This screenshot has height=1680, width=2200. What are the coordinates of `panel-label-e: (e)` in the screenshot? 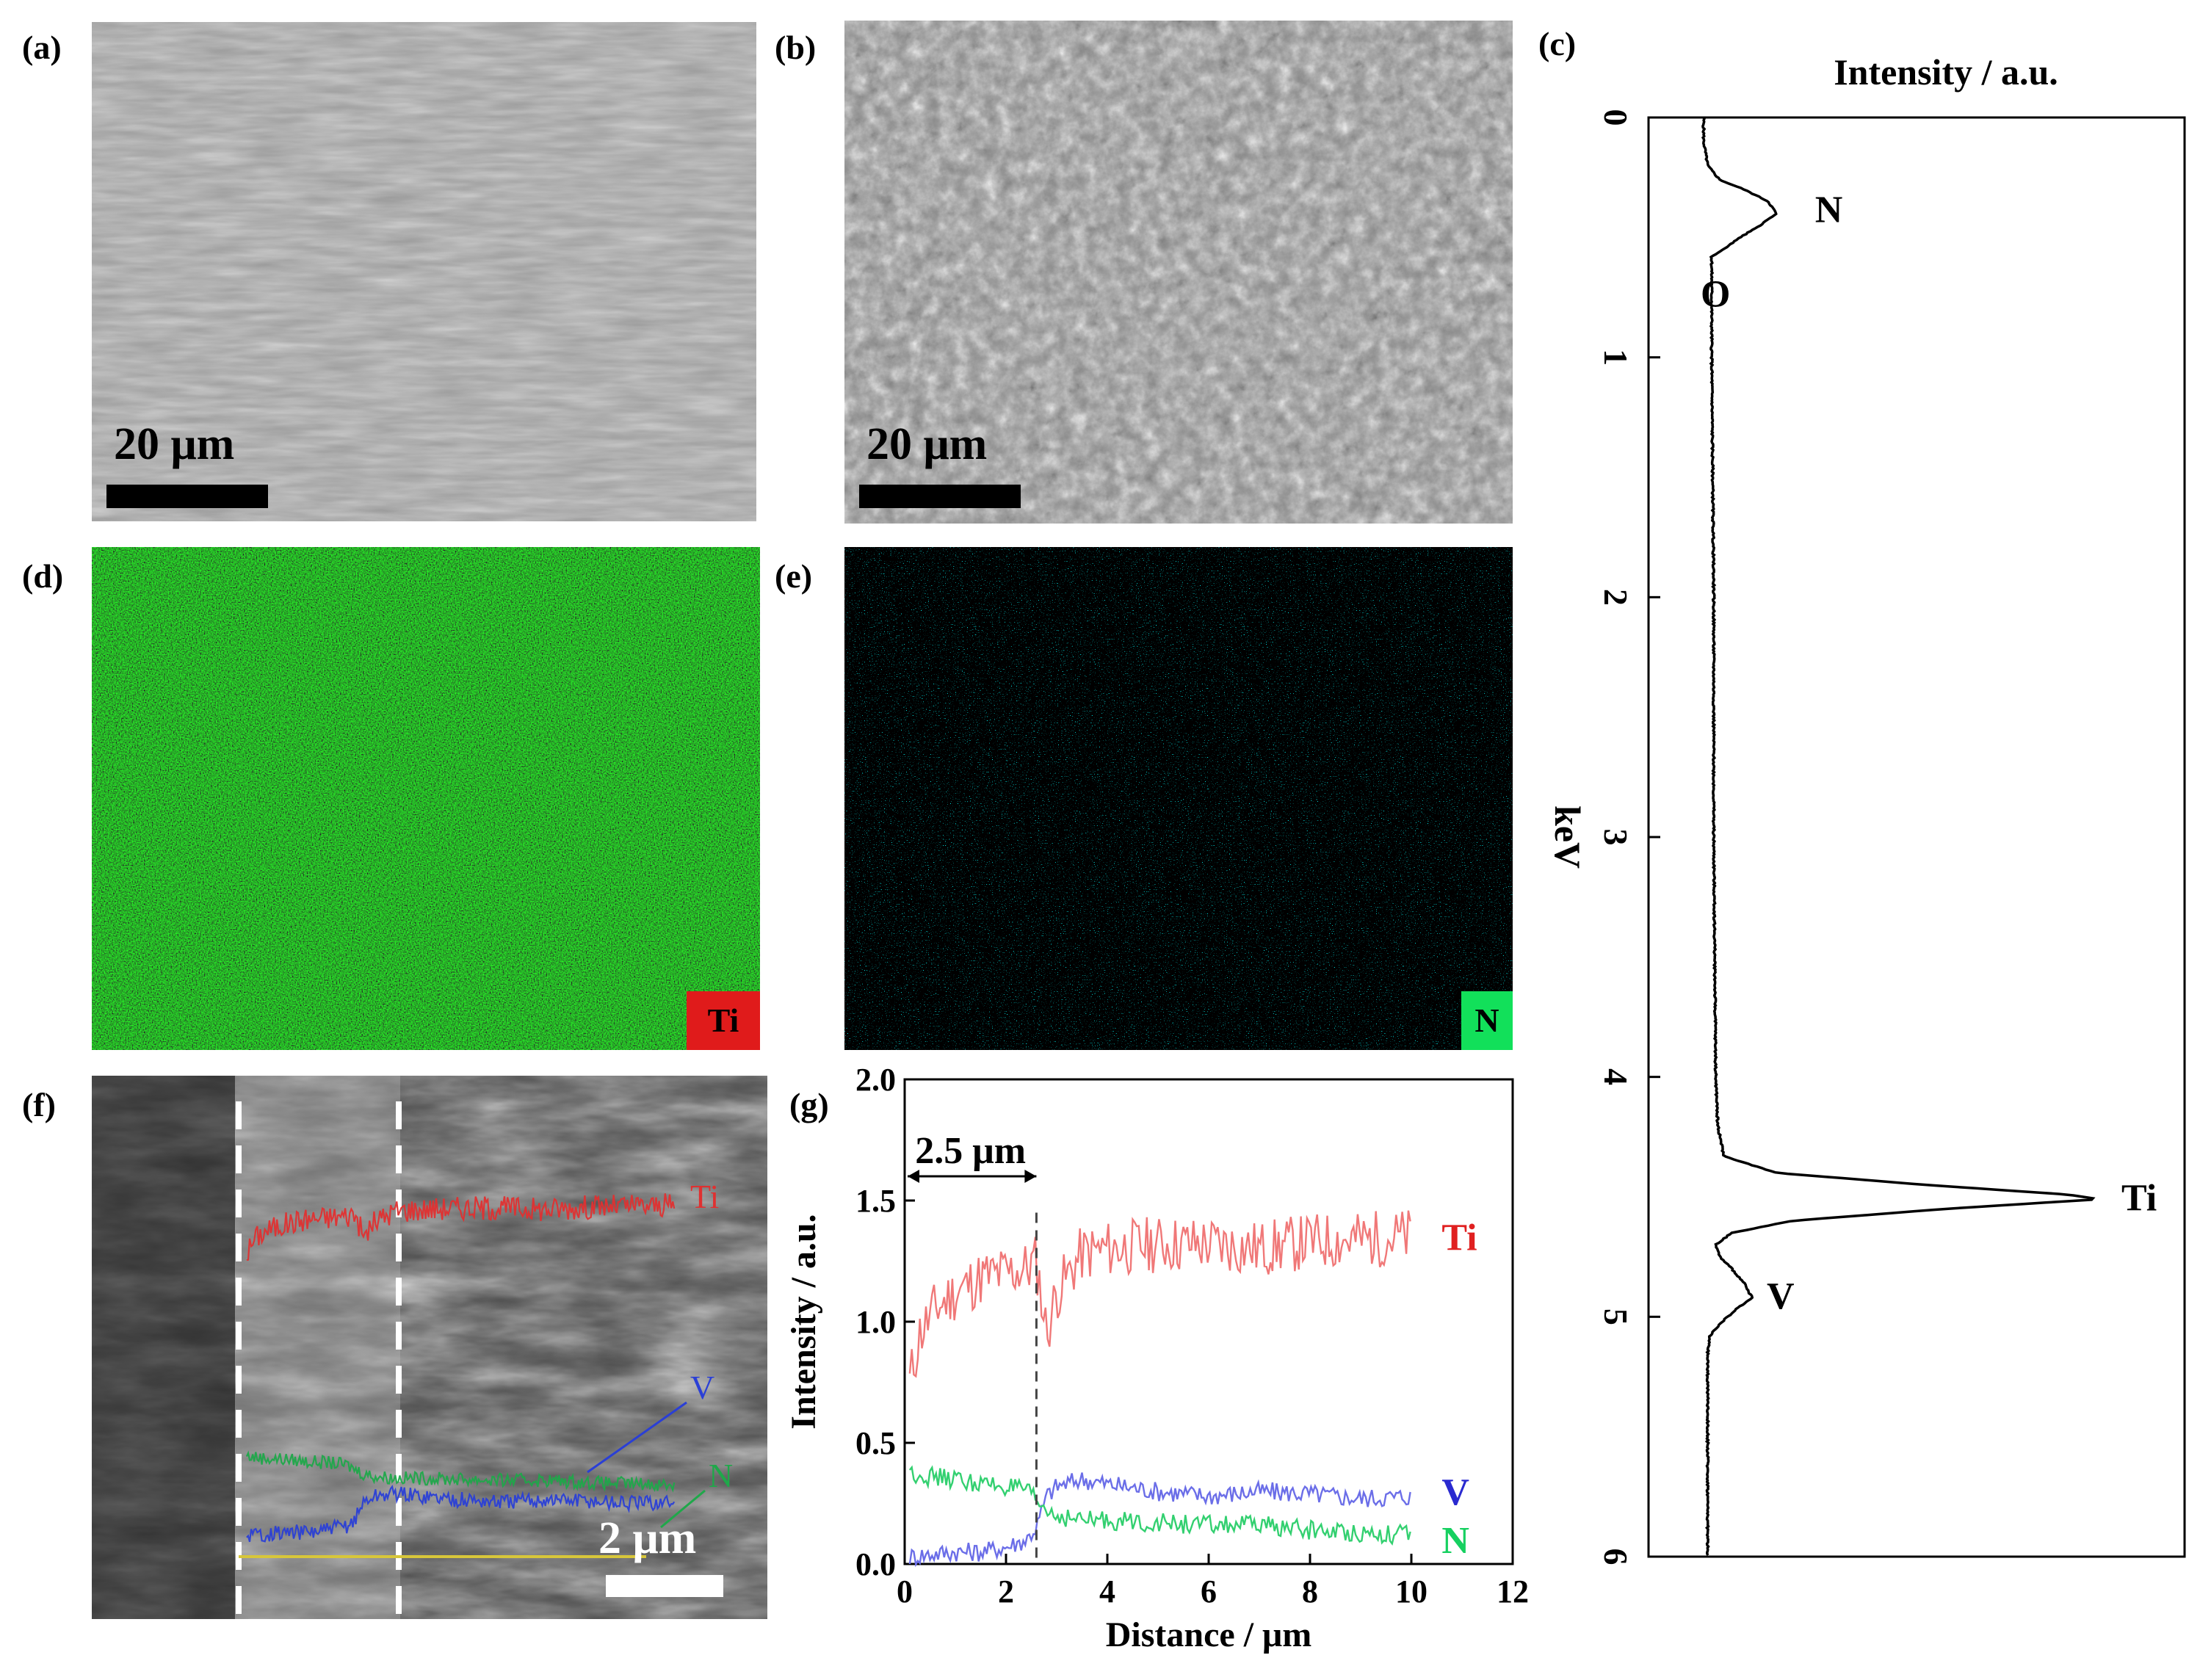 It's located at (793, 576).